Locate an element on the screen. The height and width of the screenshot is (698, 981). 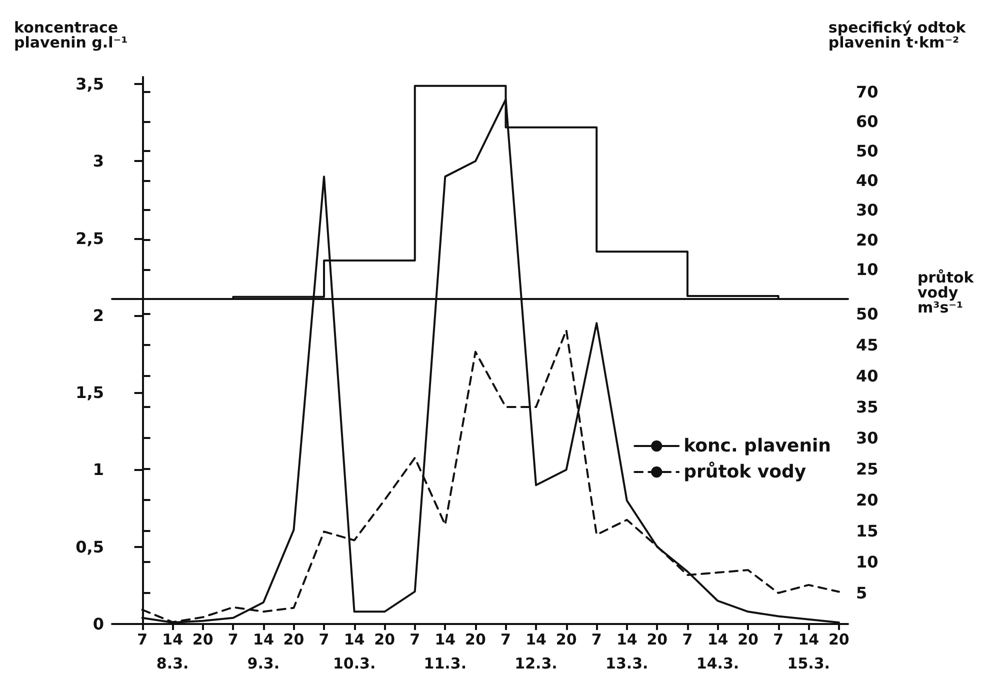
legend-label: konc. plavenin is located at coordinates (758, 446).